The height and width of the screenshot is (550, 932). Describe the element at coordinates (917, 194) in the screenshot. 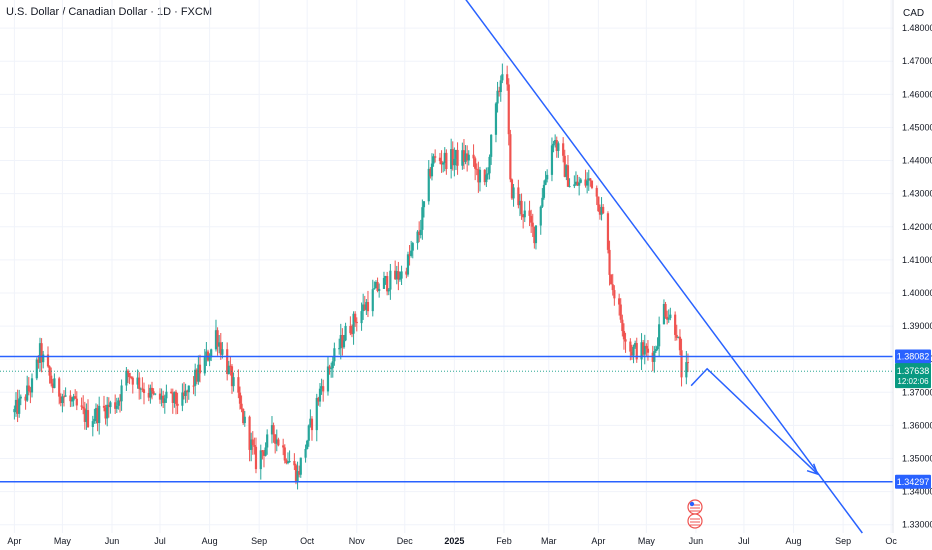

I see `y-tick-label: 1.43000` at that location.